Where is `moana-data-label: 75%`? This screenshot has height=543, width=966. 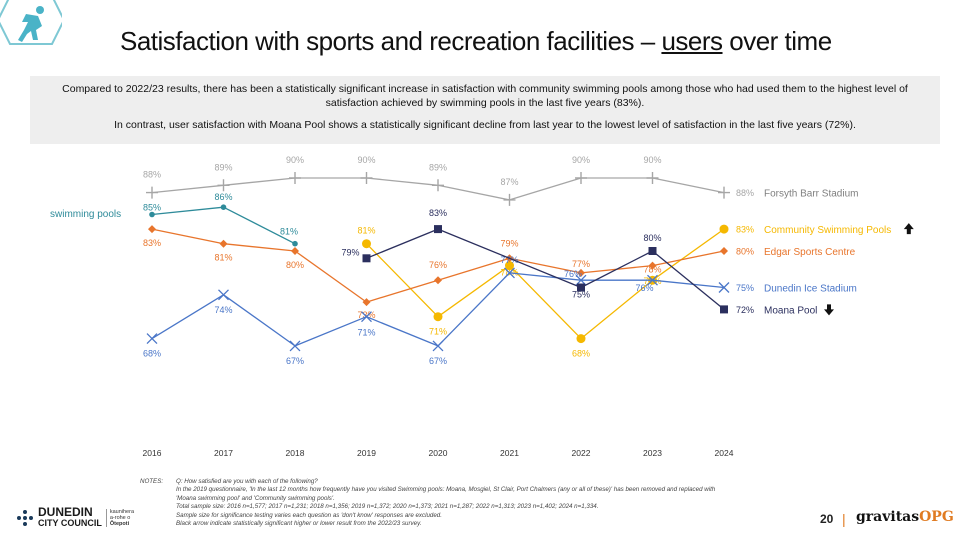
moana-data-label: 75% is located at coordinates (581, 295).